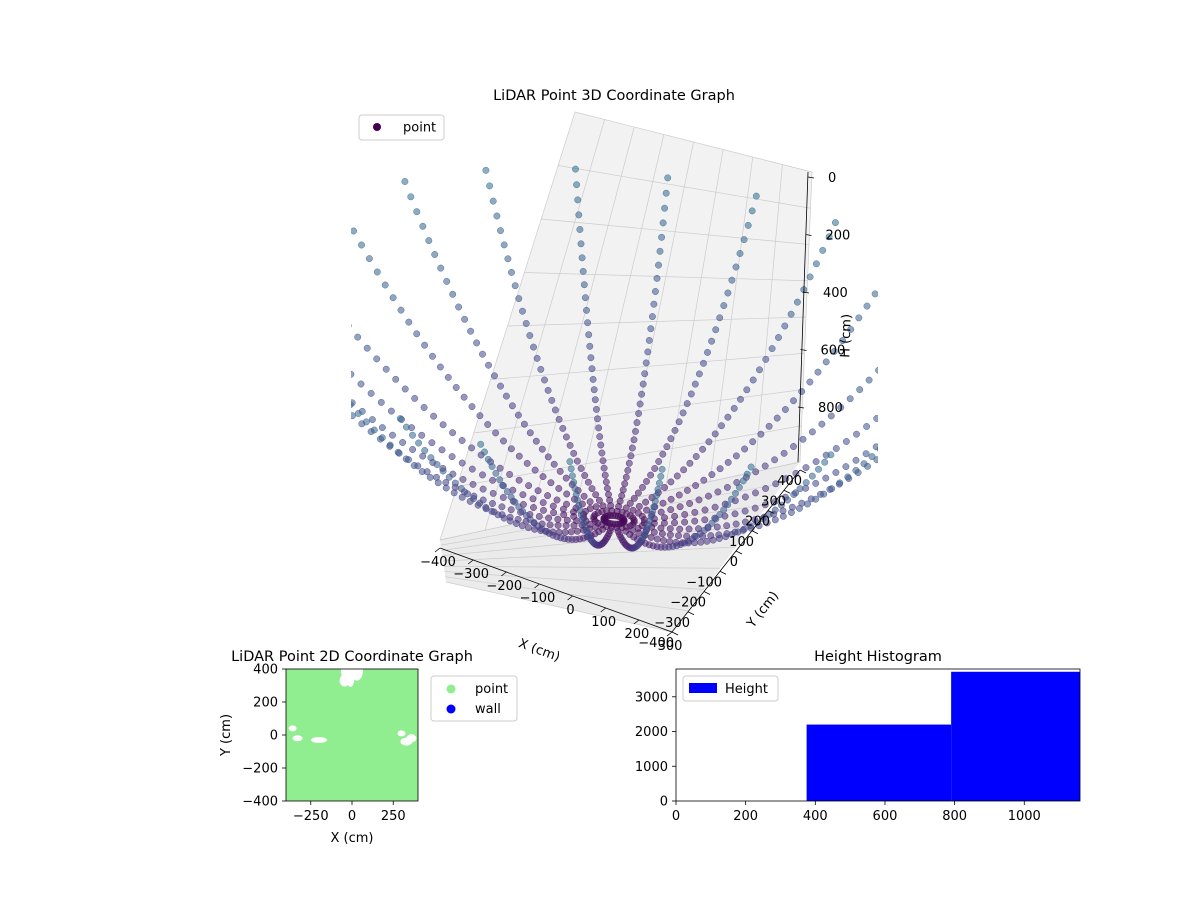  Describe the element at coordinates (672, 623) in the screenshot. I see `y-tick-label: −300` at that location.